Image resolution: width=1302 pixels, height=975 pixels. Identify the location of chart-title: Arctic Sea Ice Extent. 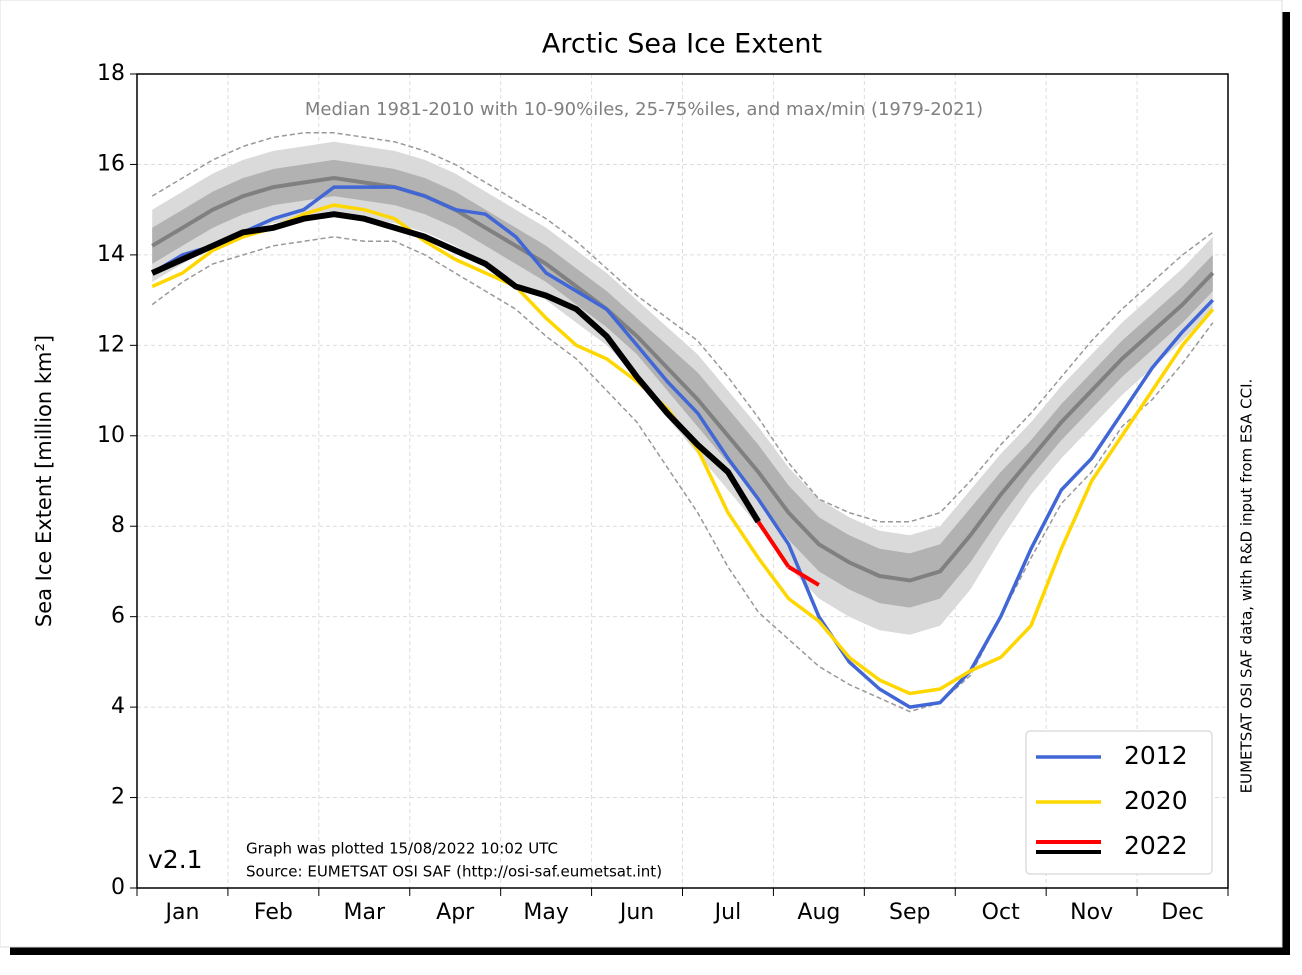
(682, 44).